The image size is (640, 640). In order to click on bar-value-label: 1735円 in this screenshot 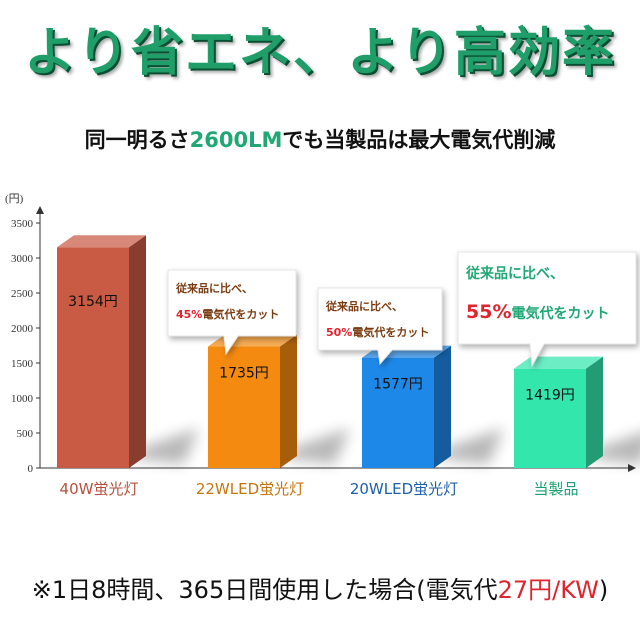, I will do `click(244, 374)`.